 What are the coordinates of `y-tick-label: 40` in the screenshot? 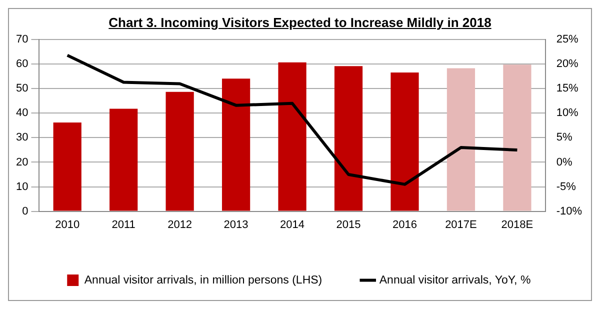 It's located at (22, 113).